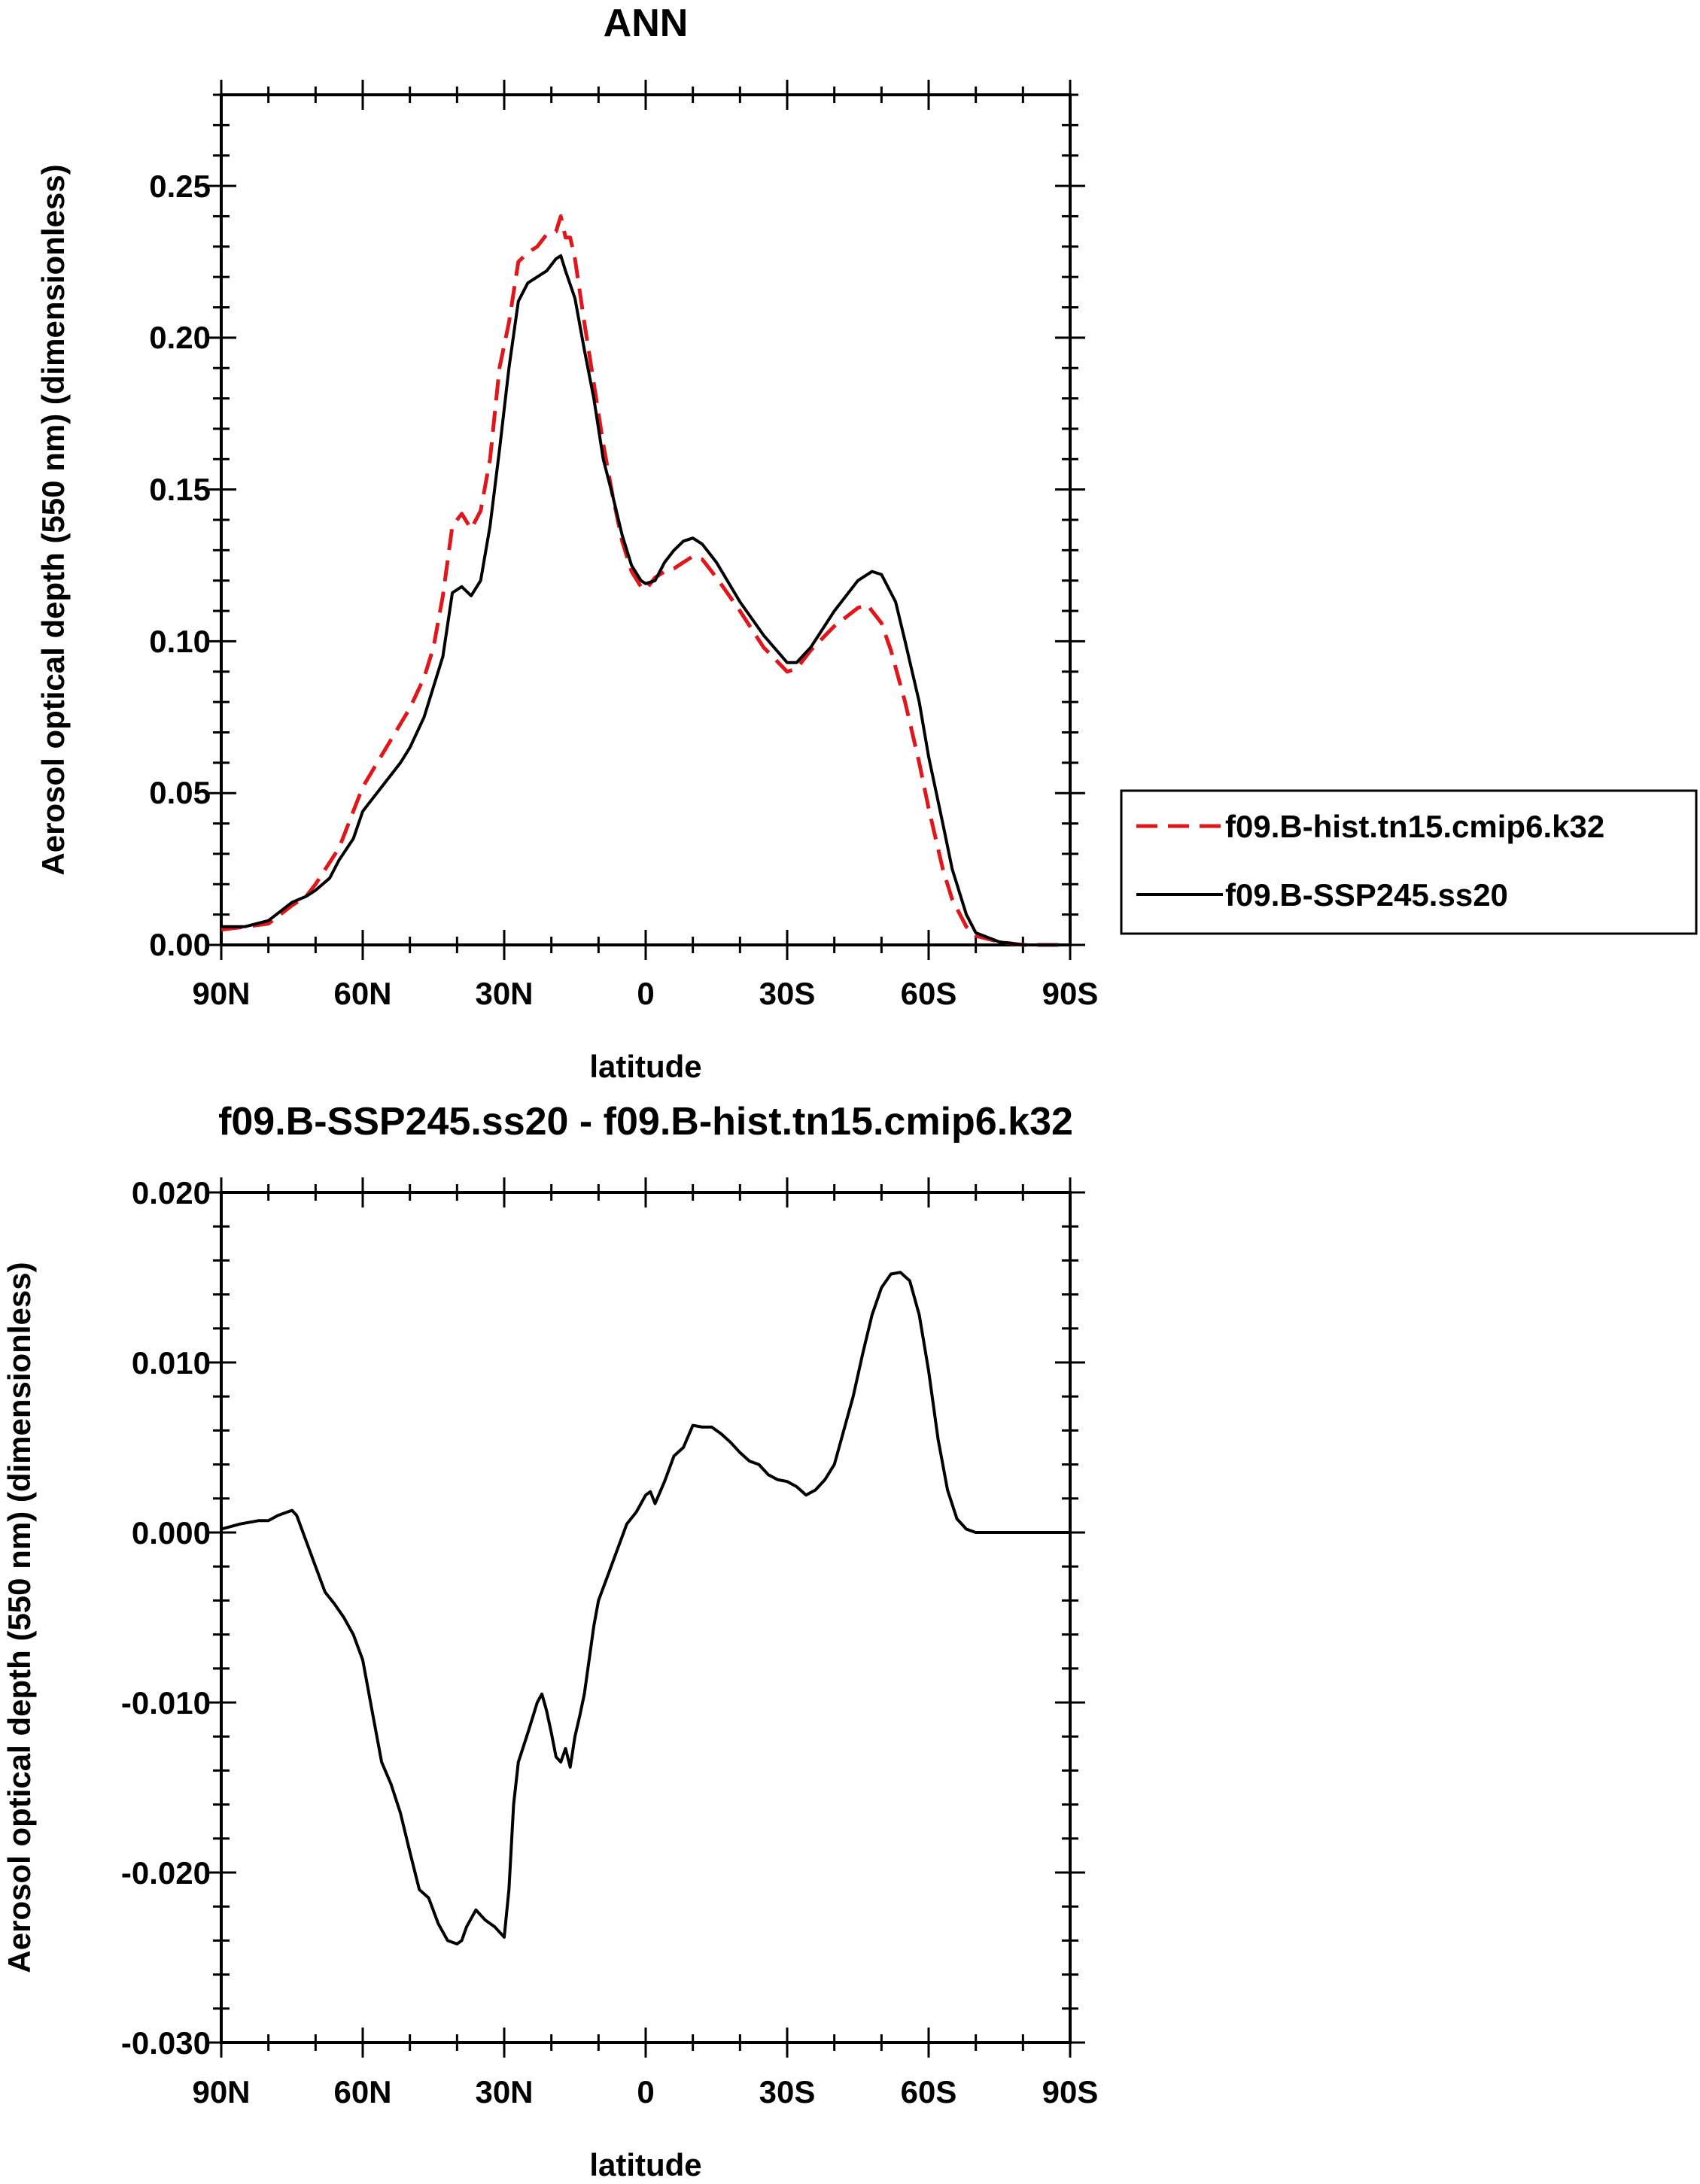  Describe the element at coordinates (1414, 826) in the screenshot. I see `legend-label-hist: f09.B-hist.tn15.cmip6.k32` at that location.